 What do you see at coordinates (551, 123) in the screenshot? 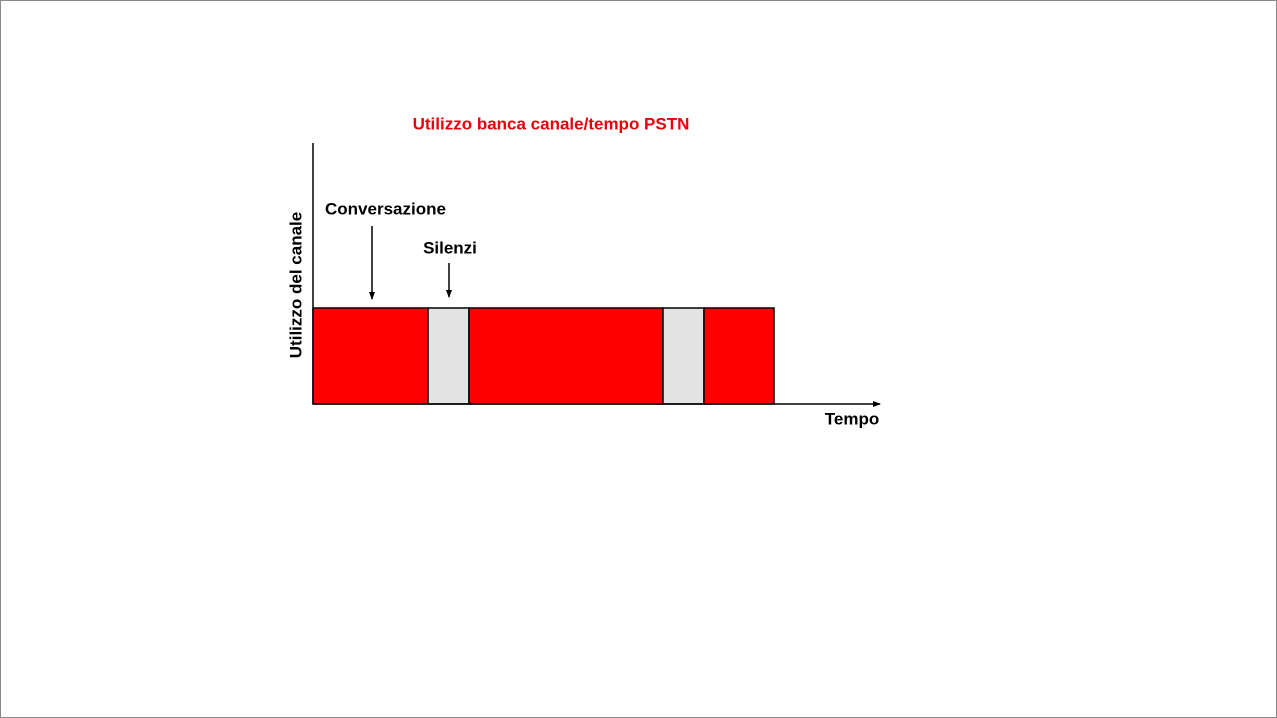
I see `title: Utilizzo banca canale/tempo PSTN` at bounding box center [551, 123].